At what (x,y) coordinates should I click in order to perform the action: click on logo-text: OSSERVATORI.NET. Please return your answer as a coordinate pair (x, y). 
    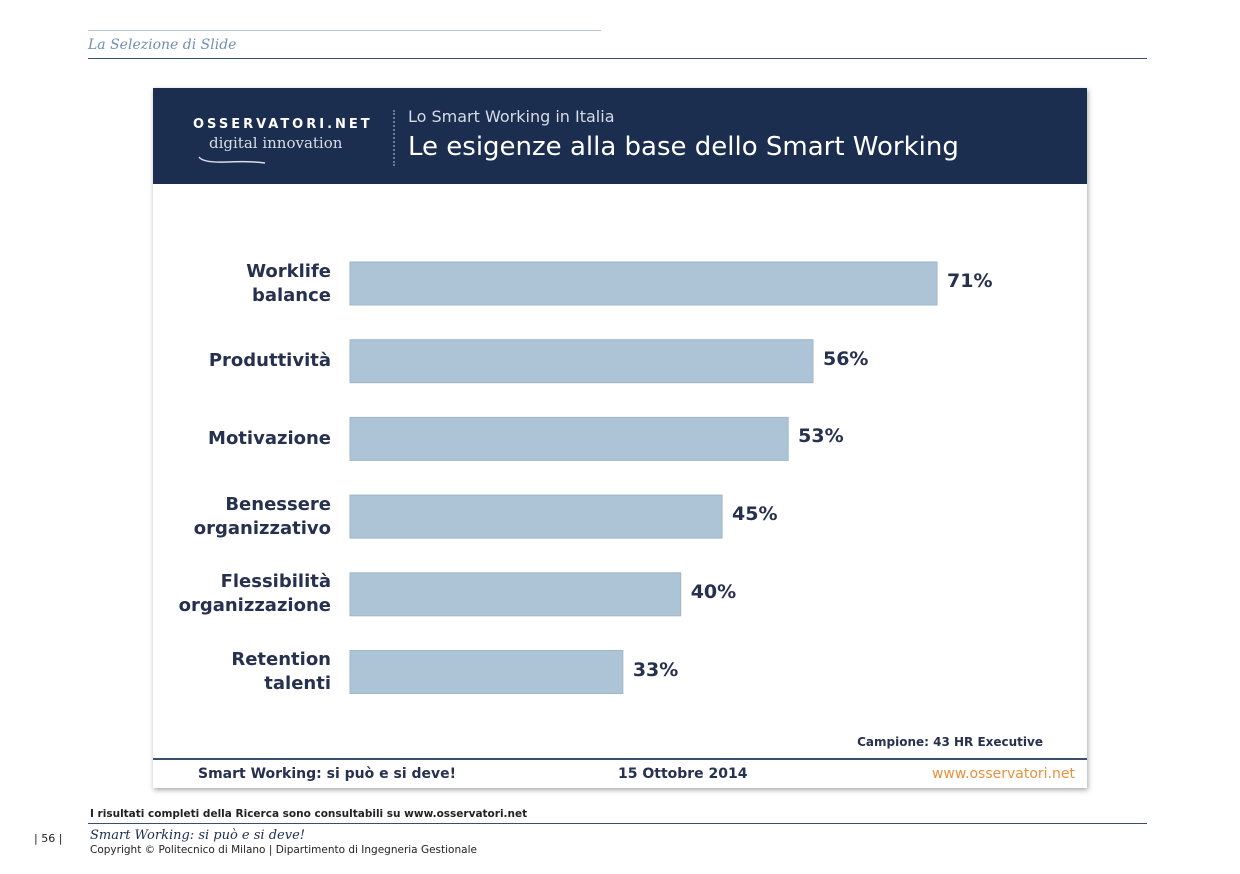
    Looking at the image, I should click on (283, 124).